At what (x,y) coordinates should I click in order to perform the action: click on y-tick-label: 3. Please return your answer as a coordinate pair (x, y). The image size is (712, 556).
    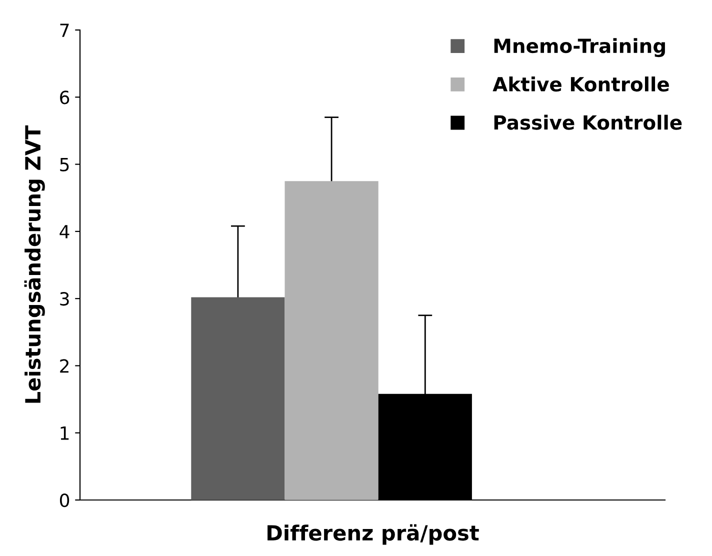
    Looking at the image, I should click on (64, 299).